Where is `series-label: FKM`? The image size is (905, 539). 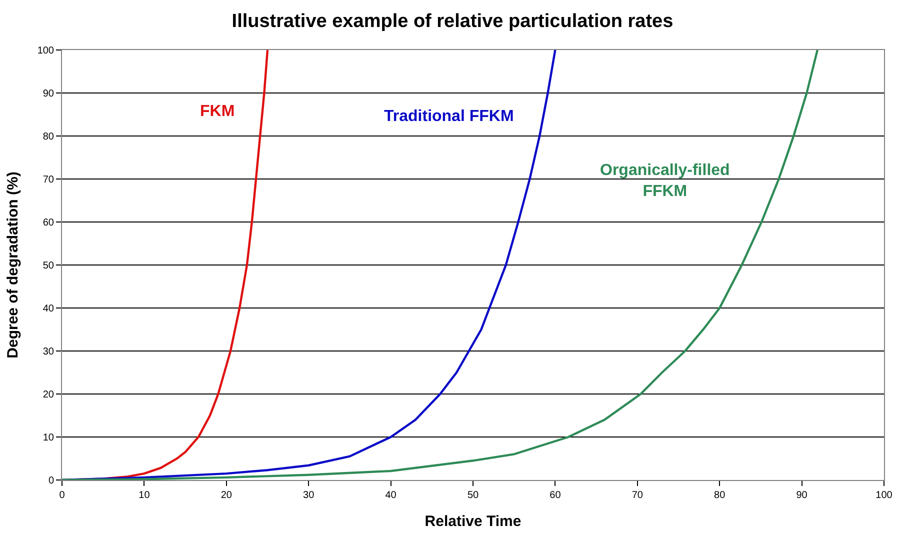
series-label: FKM is located at coordinates (217, 111).